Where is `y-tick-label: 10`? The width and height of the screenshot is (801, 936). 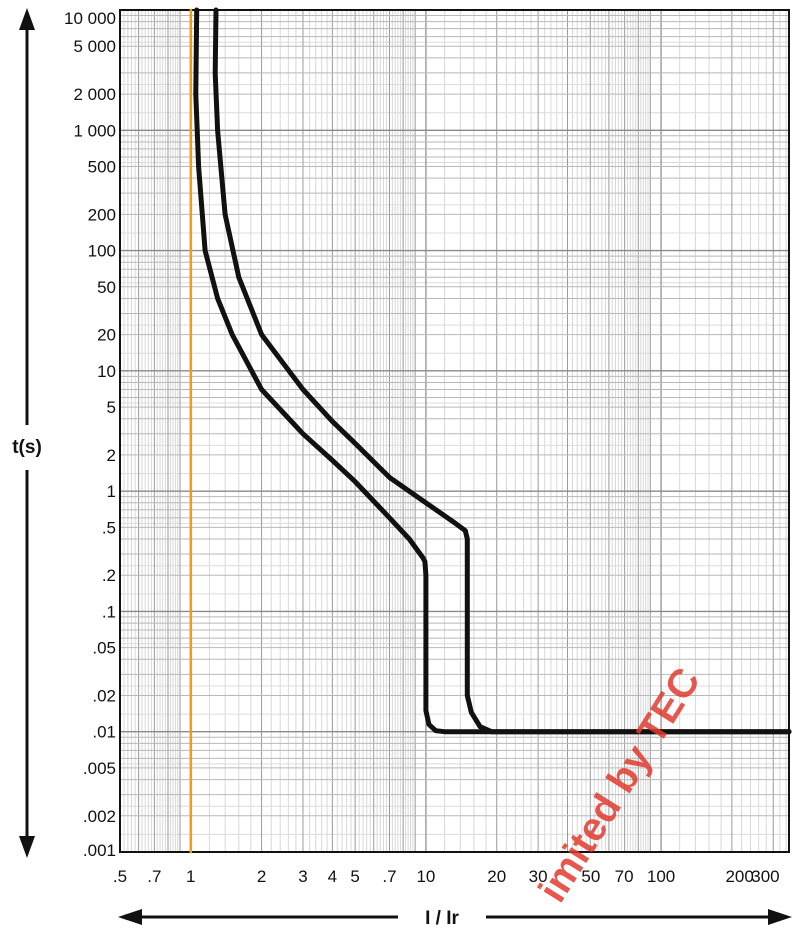 y-tick-label: 10 is located at coordinates (106, 371).